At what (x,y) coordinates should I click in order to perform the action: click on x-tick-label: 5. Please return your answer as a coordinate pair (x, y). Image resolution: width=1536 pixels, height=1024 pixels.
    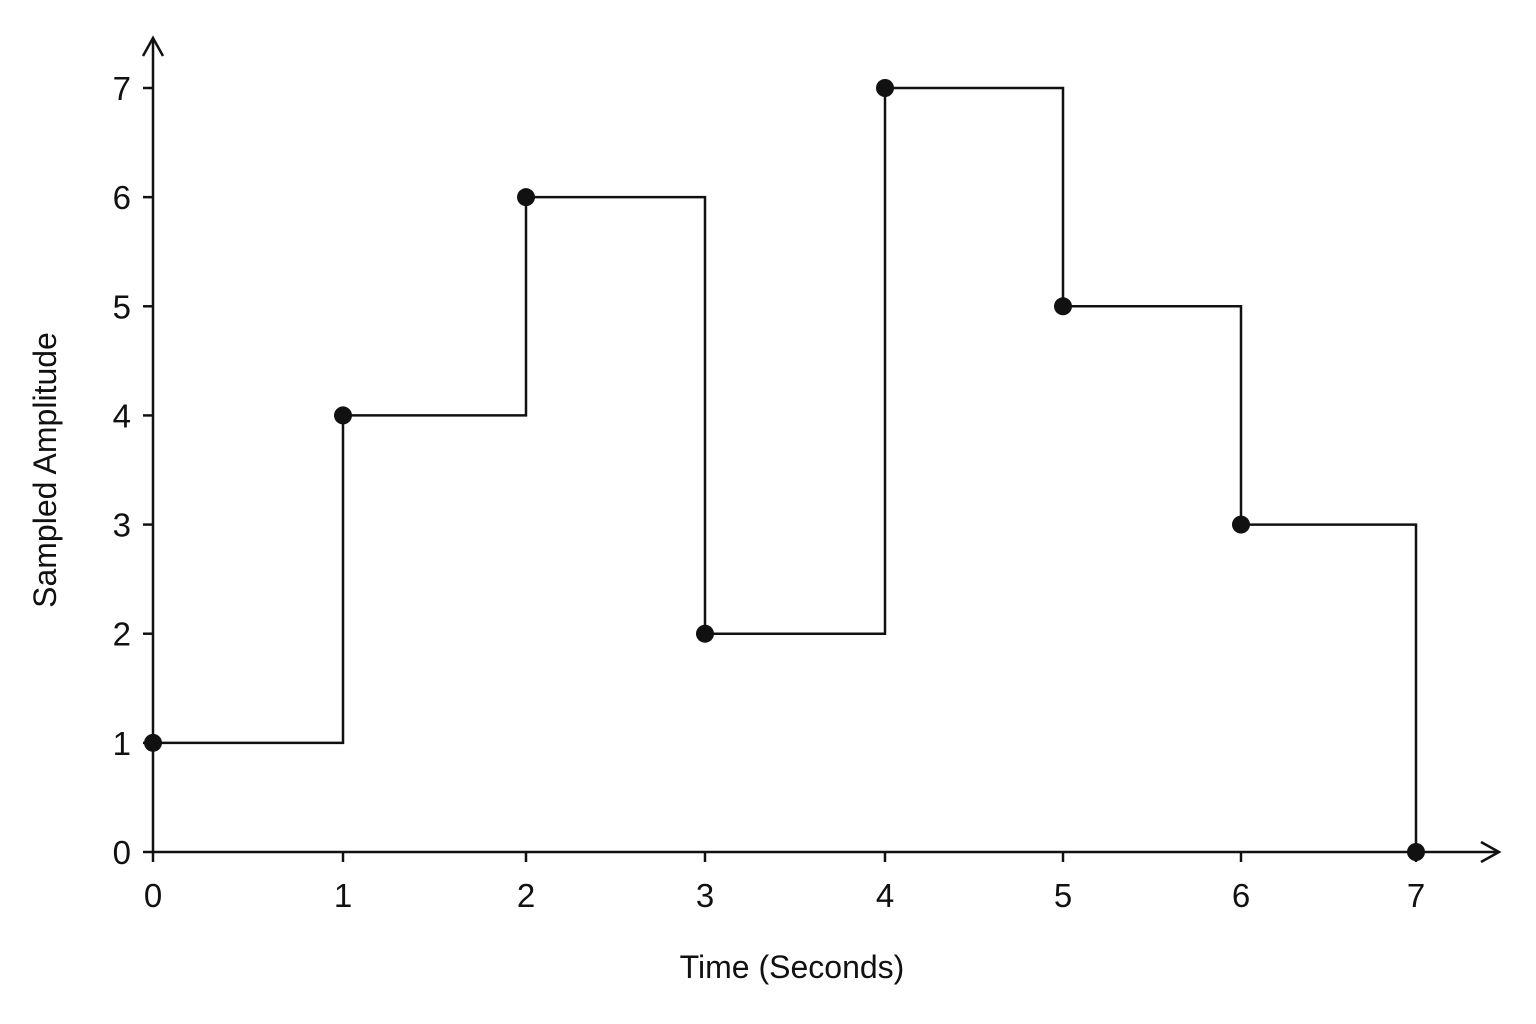
    Looking at the image, I should click on (1063, 895).